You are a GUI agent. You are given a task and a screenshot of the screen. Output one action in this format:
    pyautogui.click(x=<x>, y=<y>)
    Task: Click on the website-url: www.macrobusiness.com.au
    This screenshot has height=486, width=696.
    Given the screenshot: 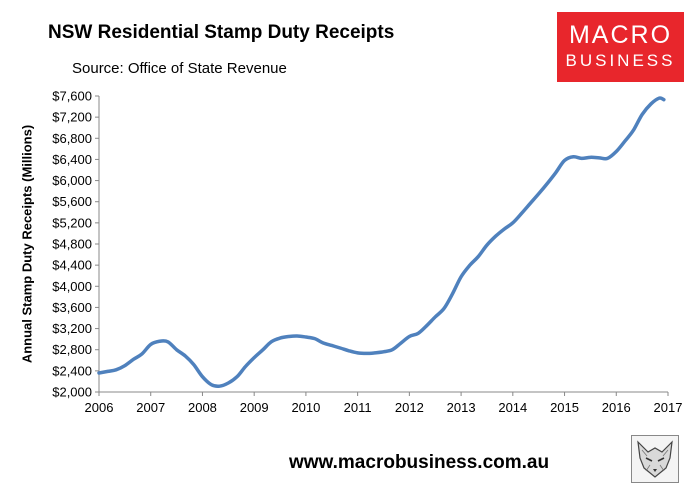 What is the action you would take?
    pyautogui.click(x=419, y=462)
    